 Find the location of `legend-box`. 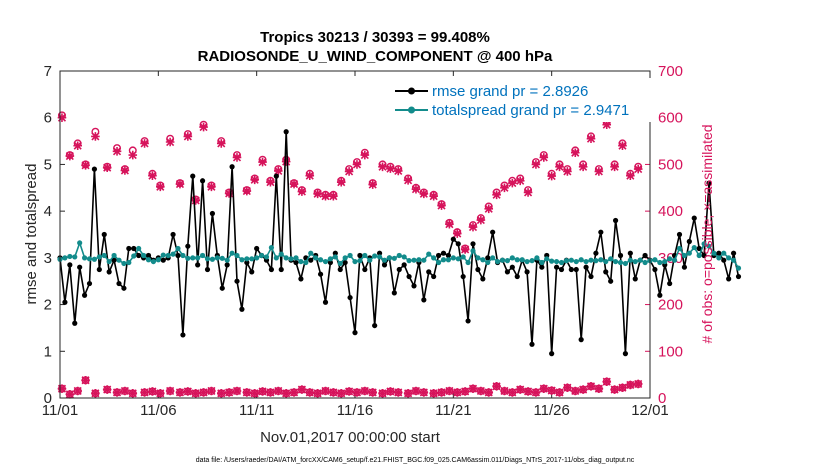

legend-box is located at coordinates (523, 100).